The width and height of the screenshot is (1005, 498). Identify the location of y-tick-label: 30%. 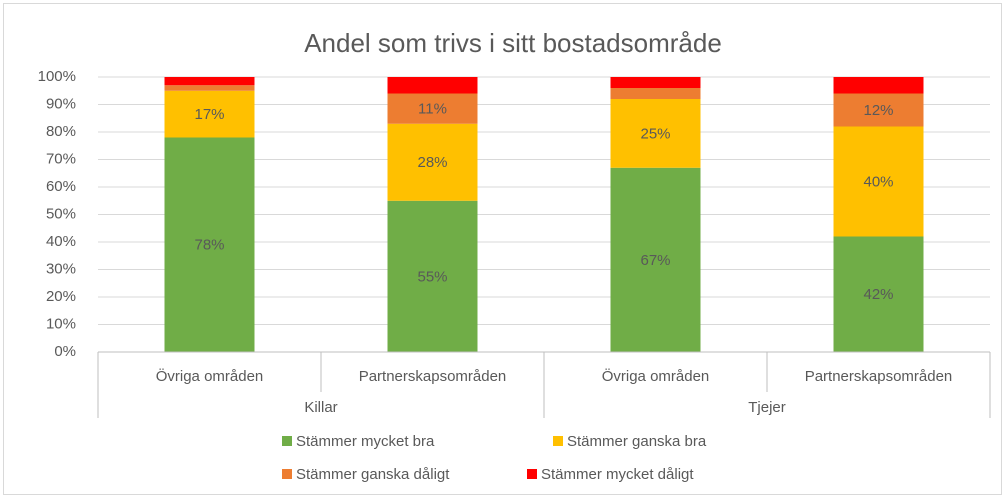
(61, 268).